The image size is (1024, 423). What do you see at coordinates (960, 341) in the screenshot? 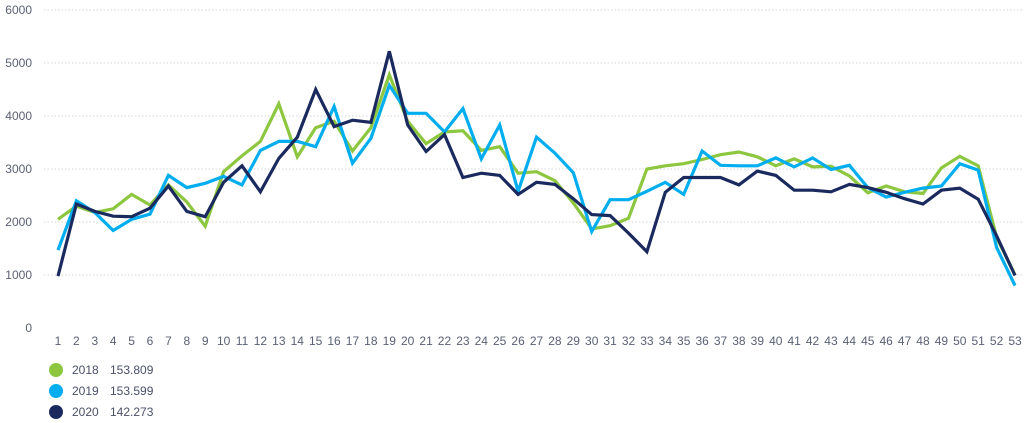
I see `x-tick-label-50: 50` at bounding box center [960, 341].